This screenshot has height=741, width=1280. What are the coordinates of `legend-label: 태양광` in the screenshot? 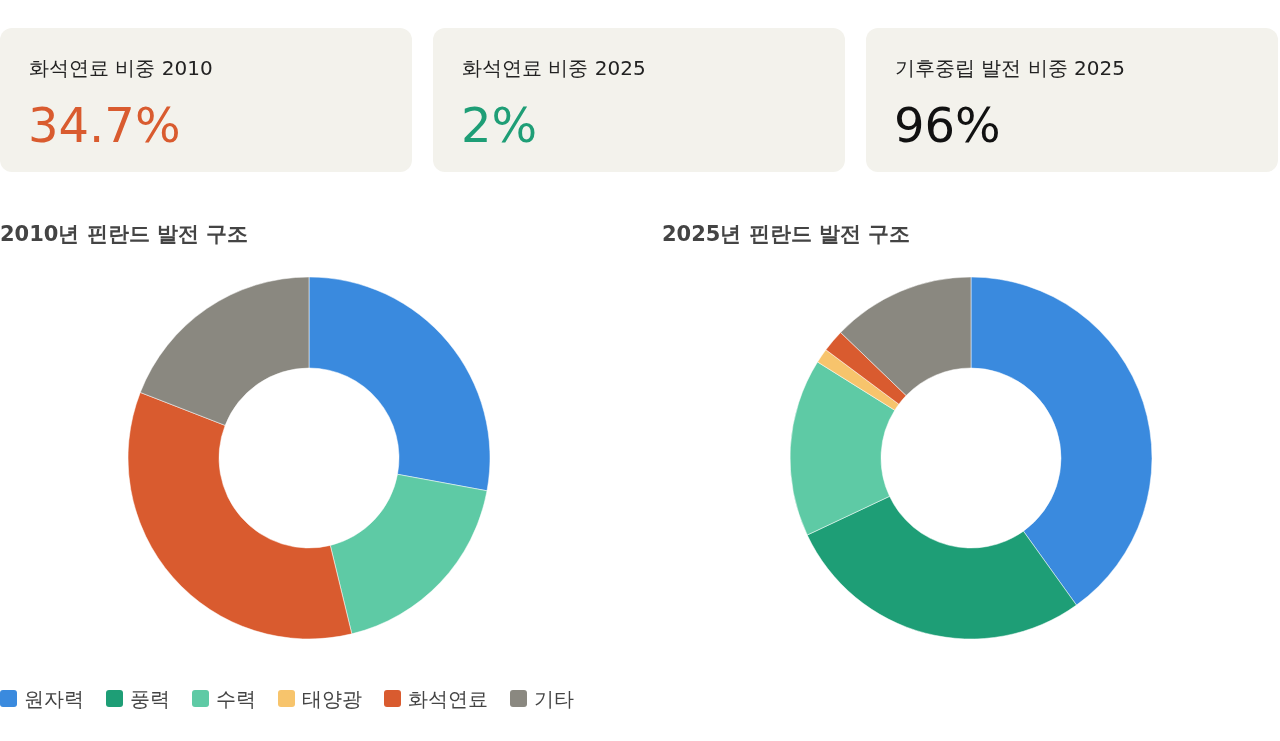 It's located at (332, 699).